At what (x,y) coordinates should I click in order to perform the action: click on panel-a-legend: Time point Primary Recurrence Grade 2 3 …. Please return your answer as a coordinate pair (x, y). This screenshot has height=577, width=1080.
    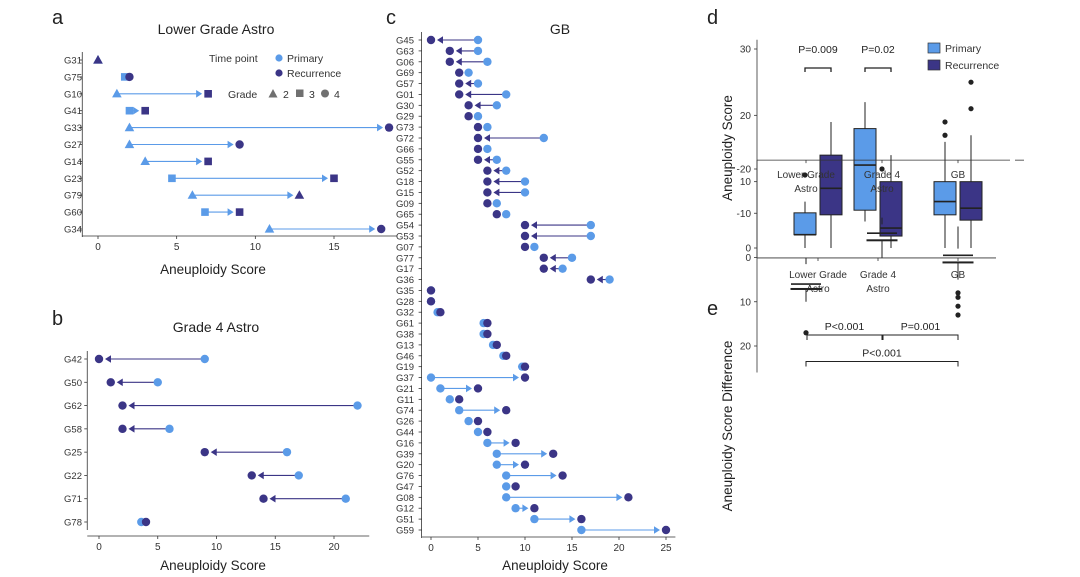
    Looking at the image, I should click on (275, 77).